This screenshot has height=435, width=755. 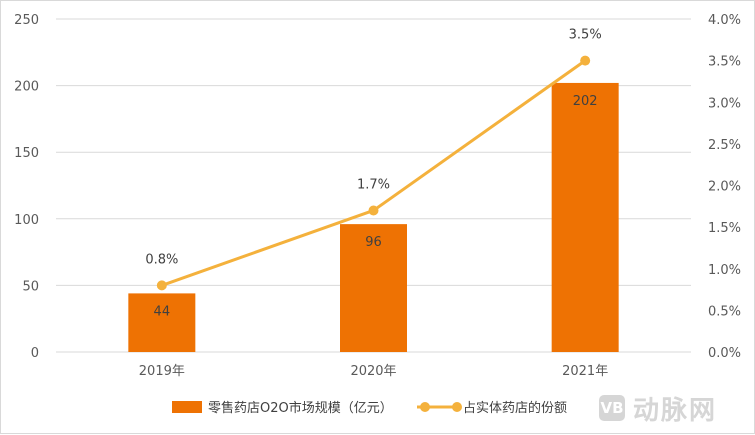 What do you see at coordinates (612, 408) in the screenshot?
I see `watermark-logo-icon: VB` at bounding box center [612, 408].